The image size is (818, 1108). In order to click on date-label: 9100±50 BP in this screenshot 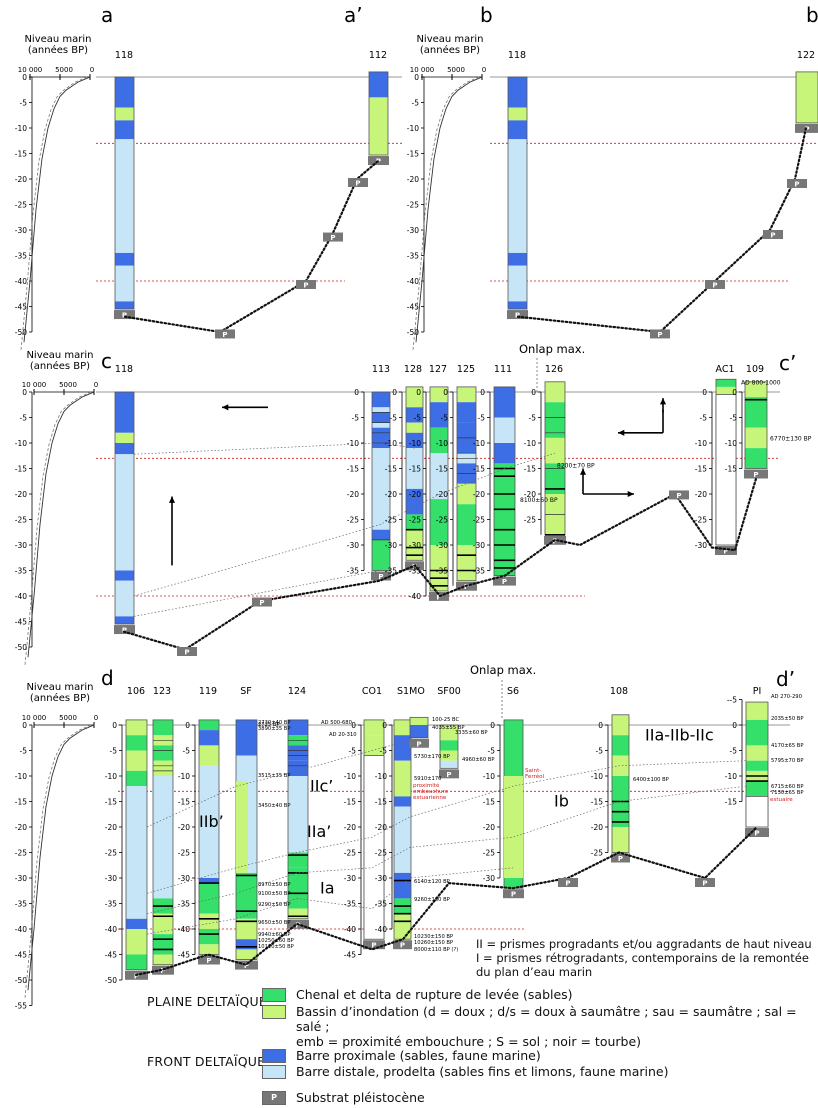, I will do `click(274, 894)`.